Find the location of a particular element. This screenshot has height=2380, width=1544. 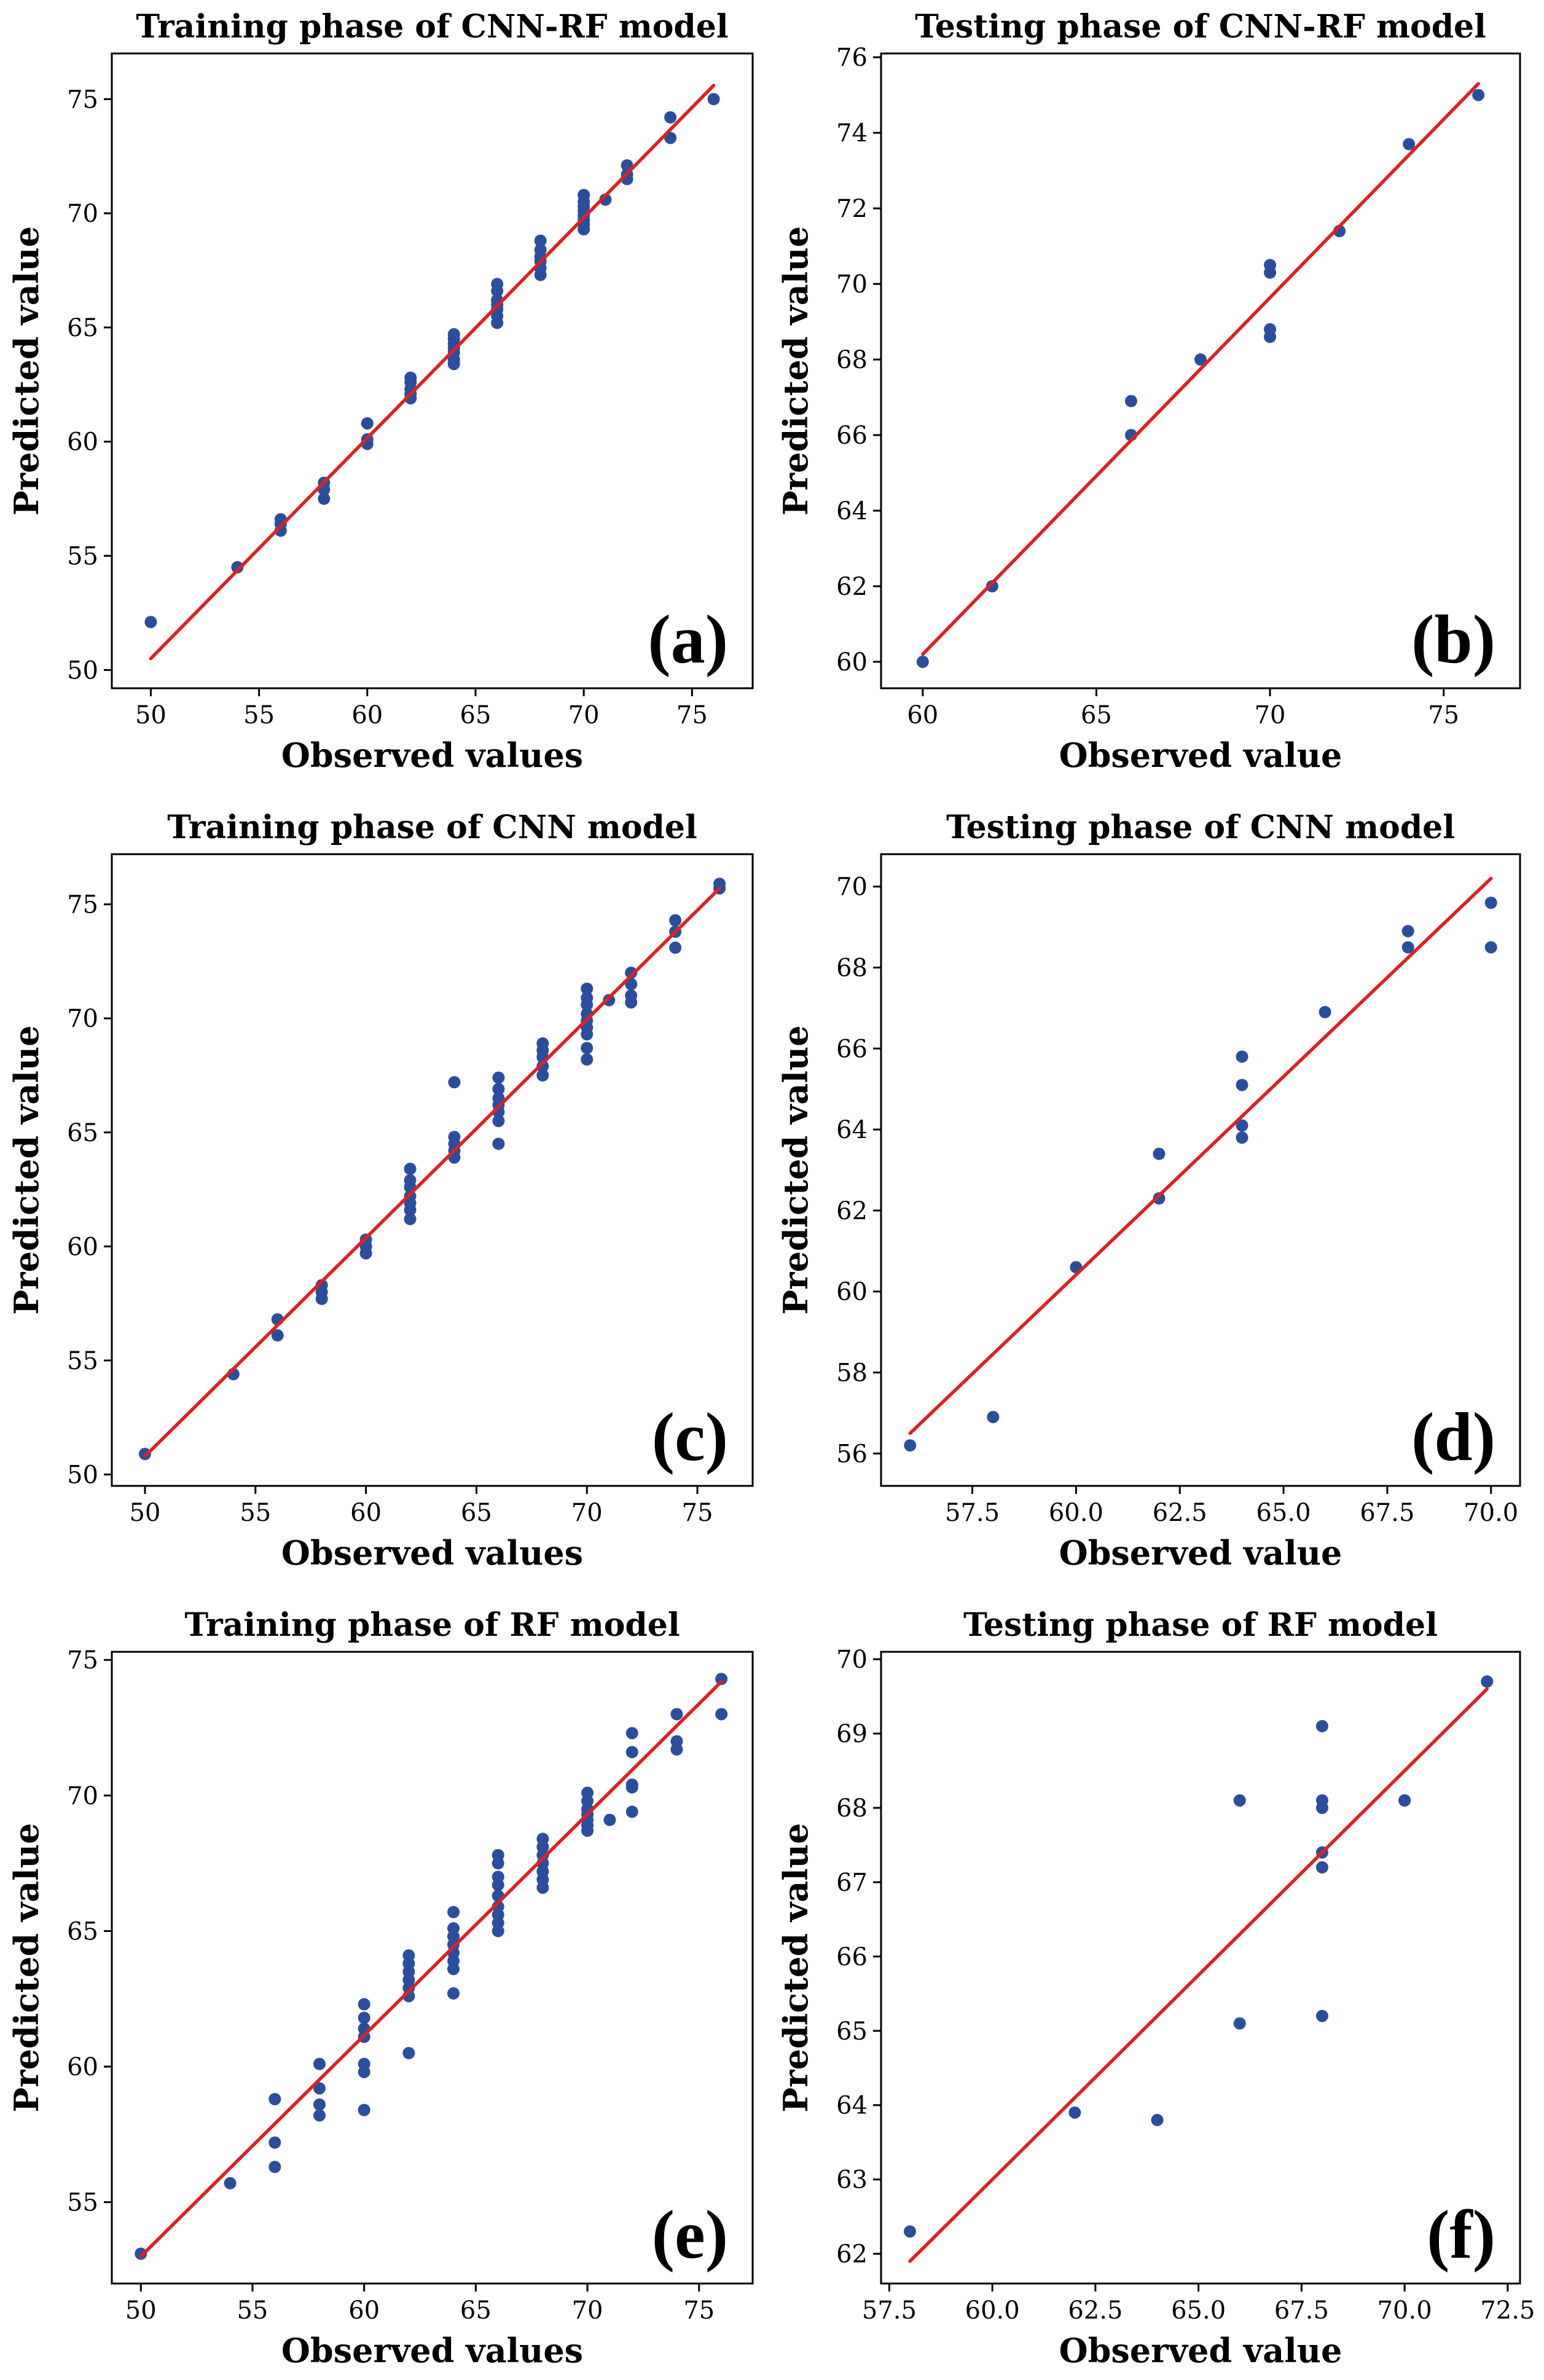

y-tick-label: 64 is located at coordinates (852, 511).